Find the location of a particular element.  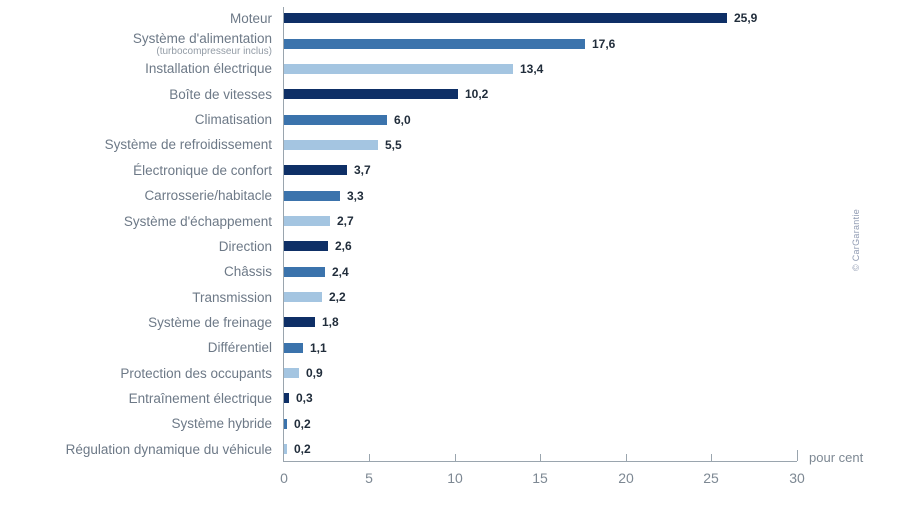

category-label: Électronique de confort is located at coordinates (136, 170).